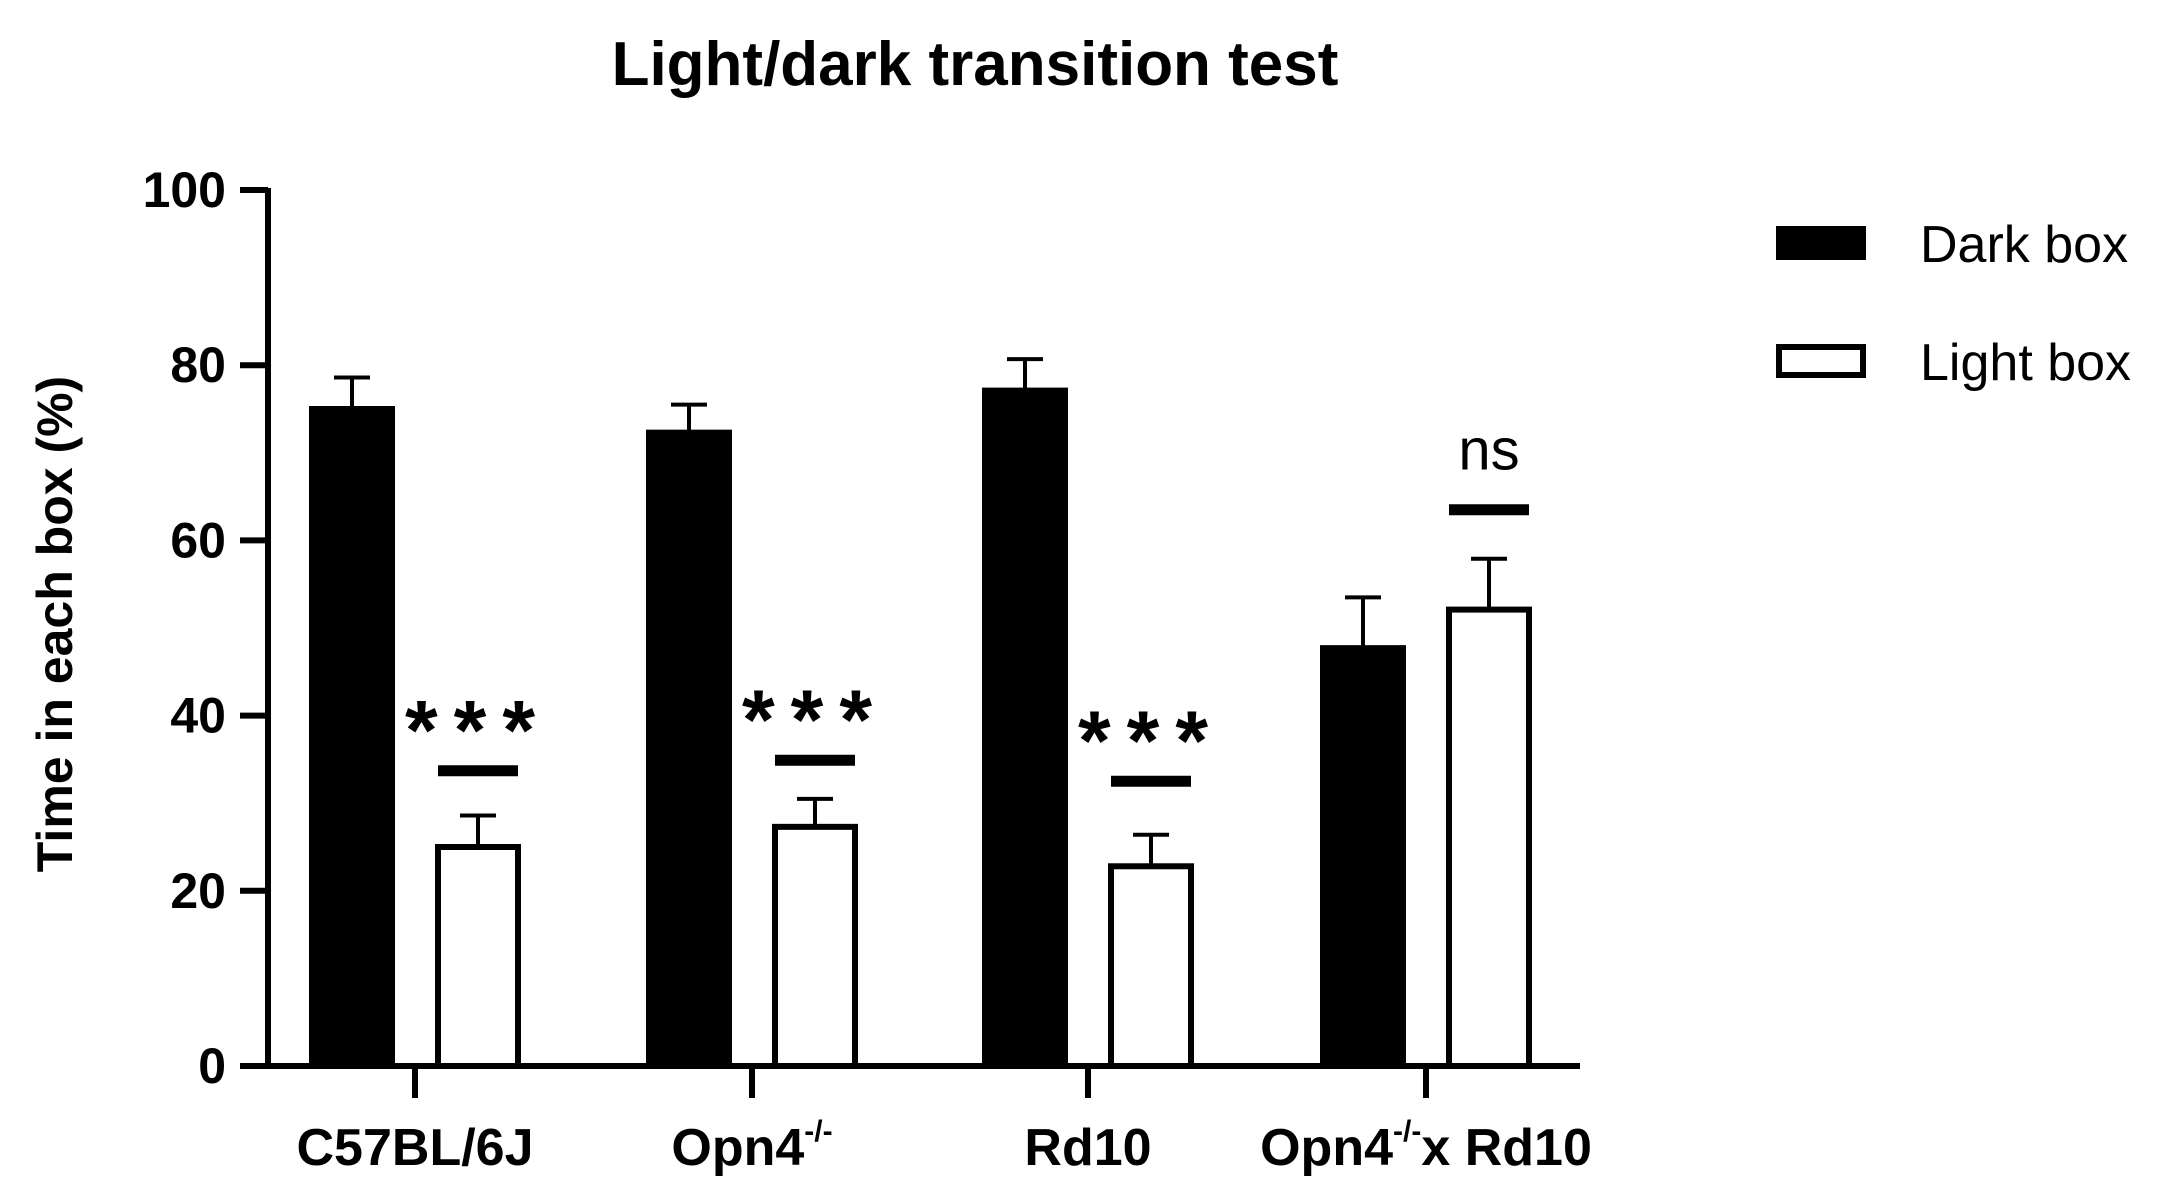 The width and height of the screenshot is (2180, 1200). I want to click on y-tick-label: 100, so click(184, 190).